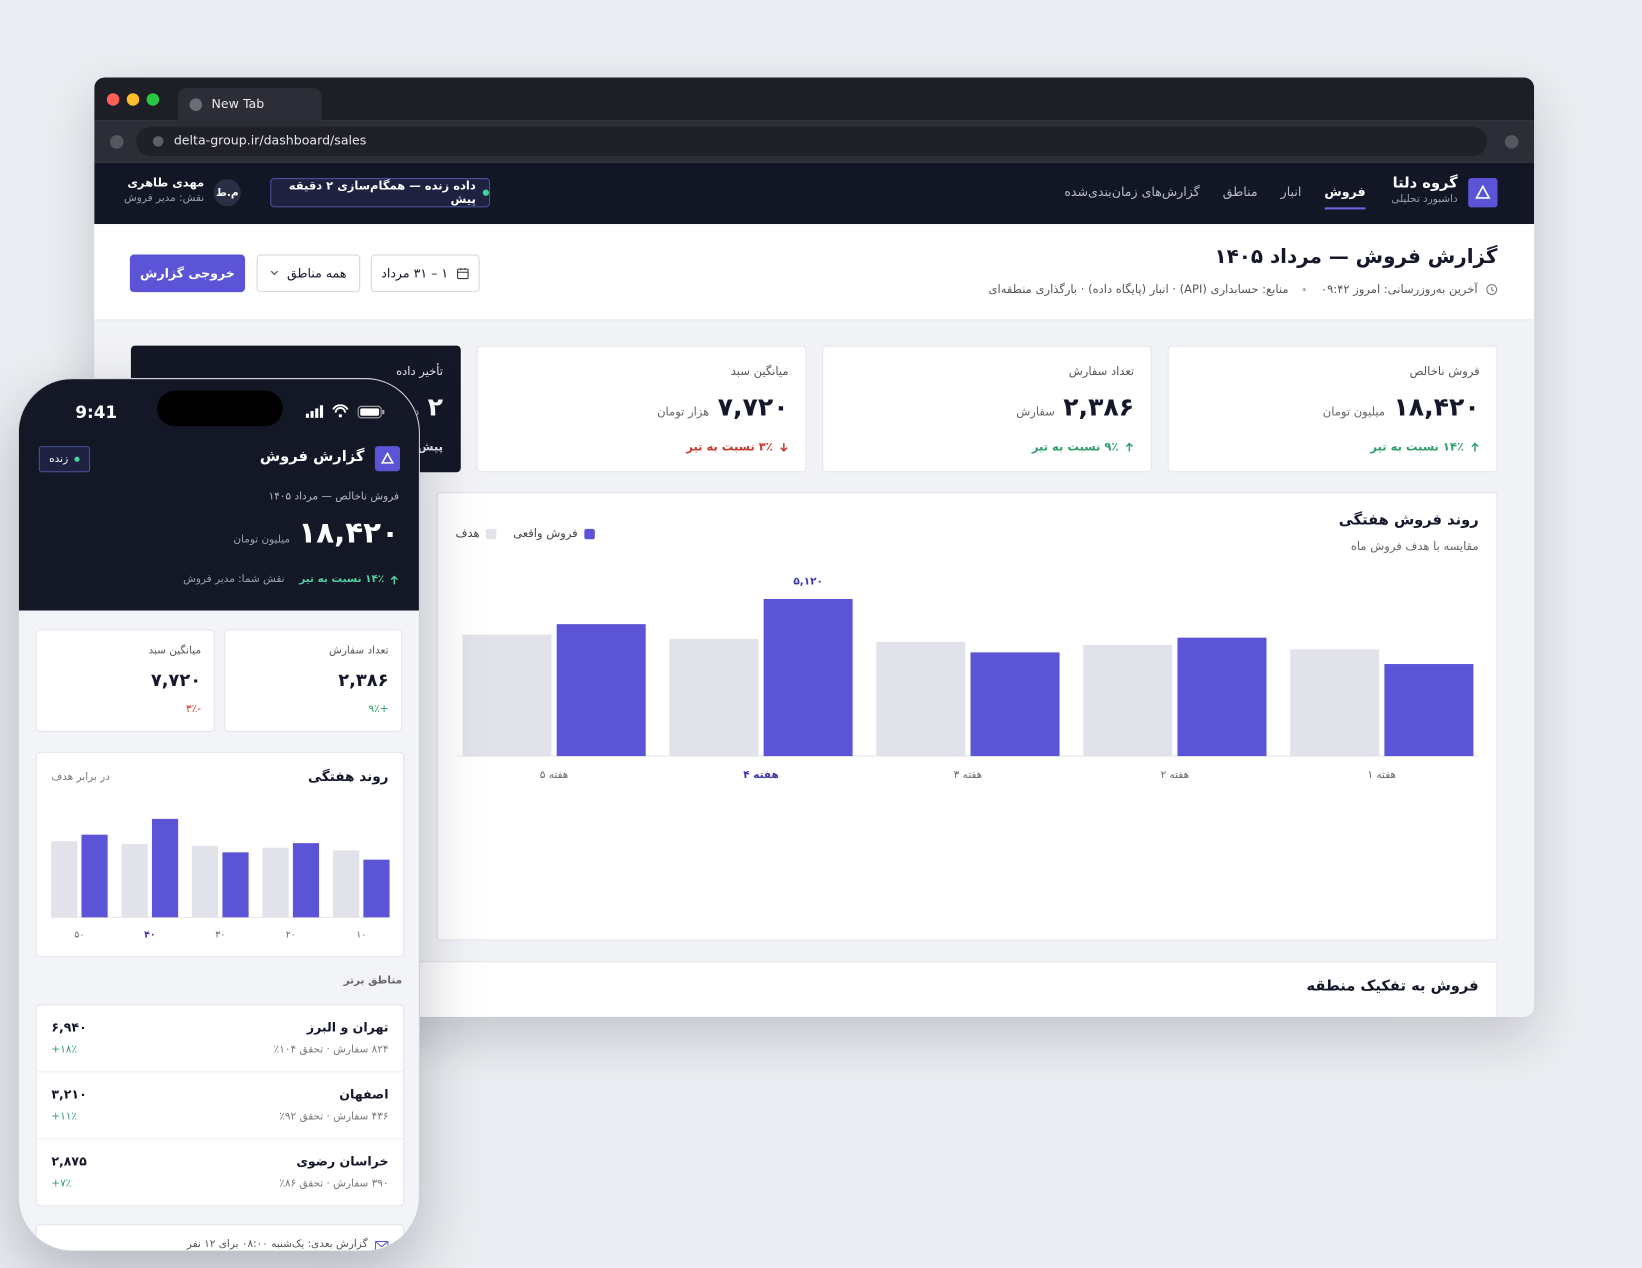 The image size is (1642, 1268). I want to click on x-tick-label: هفته ۲, so click(1175, 775).